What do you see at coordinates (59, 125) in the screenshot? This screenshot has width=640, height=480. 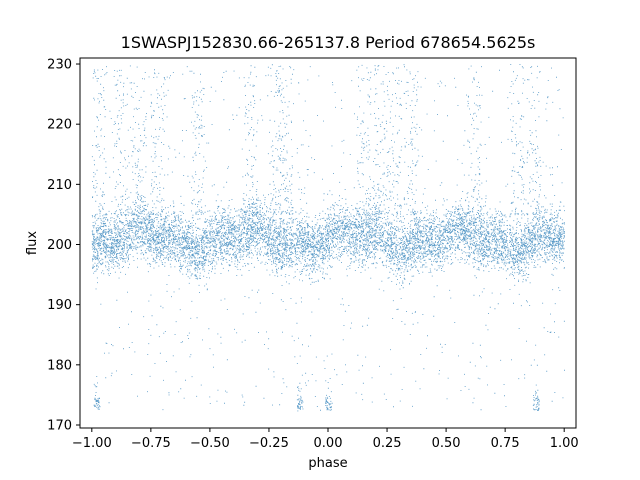 I see `y-tick-label: 220` at bounding box center [59, 125].